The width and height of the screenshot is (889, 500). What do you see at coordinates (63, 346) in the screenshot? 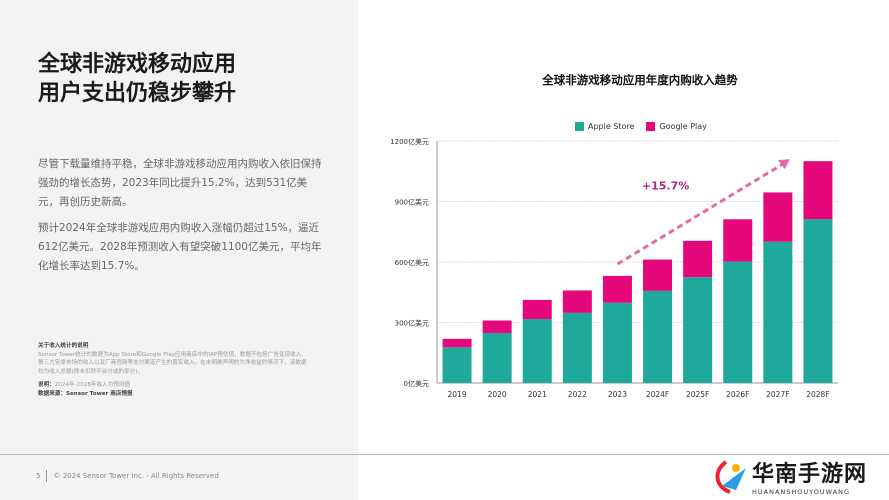
I see `notes-title: 关于收入统计的说明` at bounding box center [63, 346].